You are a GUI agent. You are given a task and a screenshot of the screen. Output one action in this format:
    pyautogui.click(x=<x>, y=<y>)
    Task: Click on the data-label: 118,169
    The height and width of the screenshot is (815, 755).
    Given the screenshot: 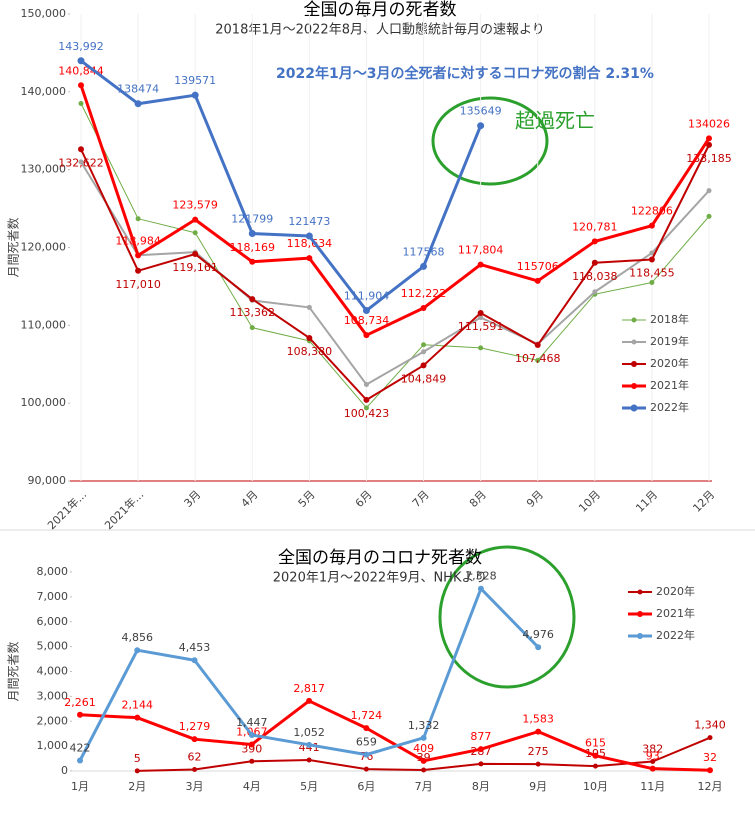 What is the action you would take?
    pyautogui.click(x=253, y=247)
    